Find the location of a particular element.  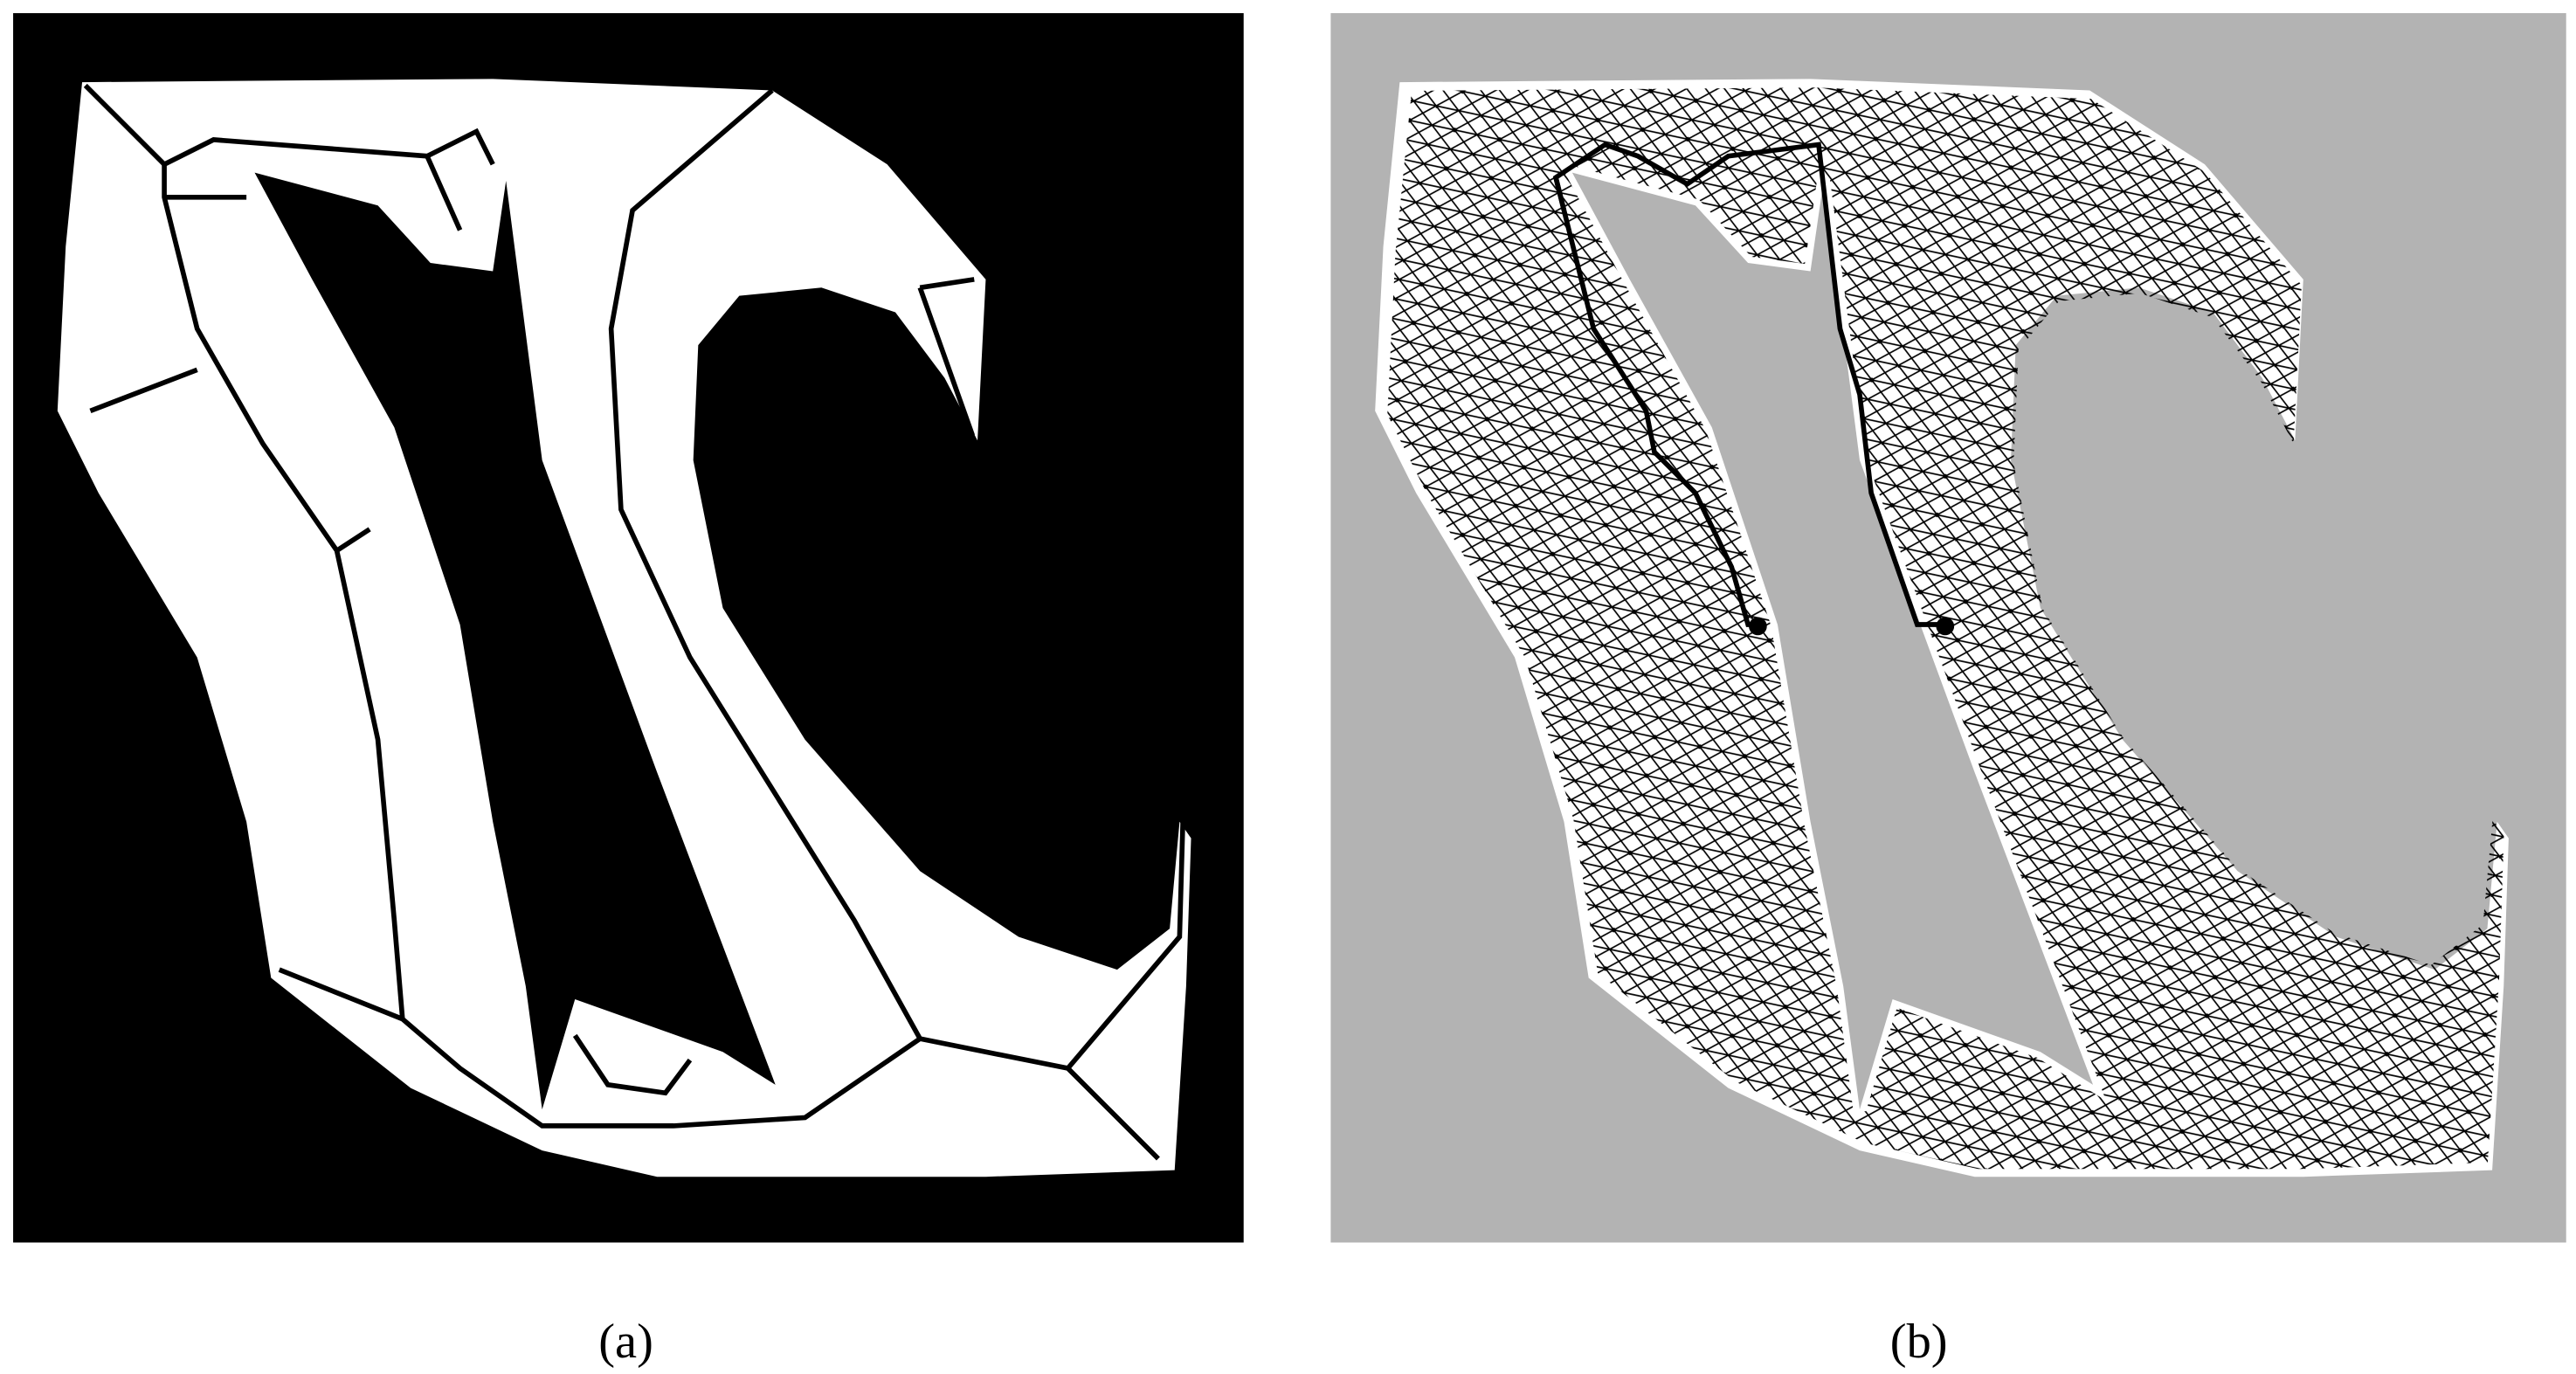

caption: (b) is located at coordinates (1919, 1342).